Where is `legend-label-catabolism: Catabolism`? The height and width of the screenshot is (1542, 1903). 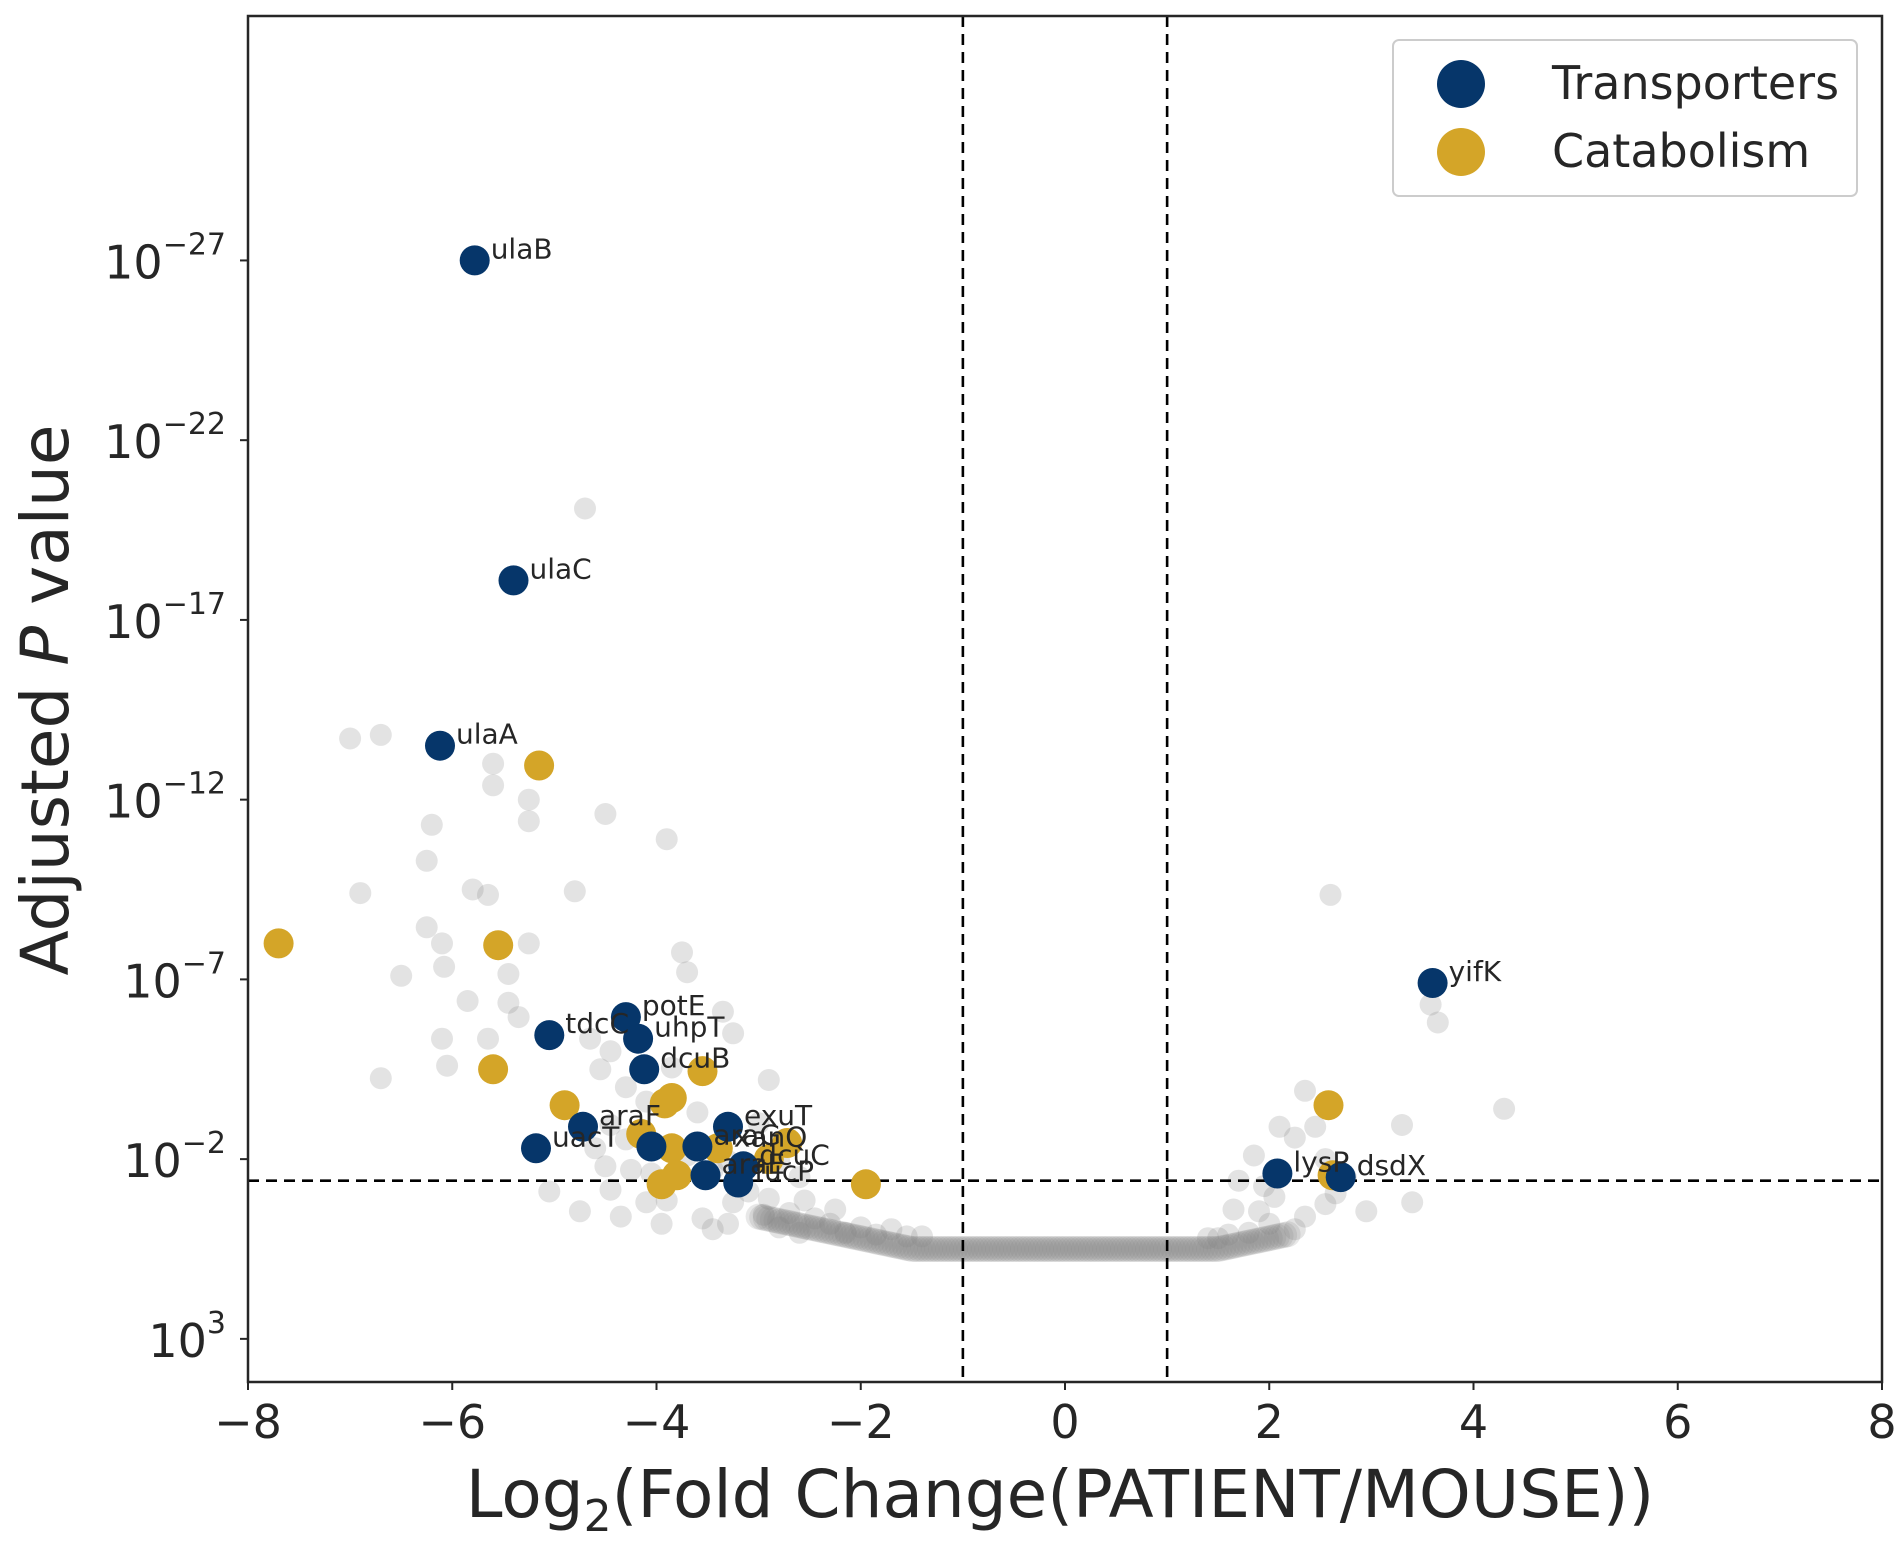 legend-label-catabolism: Catabolism is located at coordinates (1681, 151).